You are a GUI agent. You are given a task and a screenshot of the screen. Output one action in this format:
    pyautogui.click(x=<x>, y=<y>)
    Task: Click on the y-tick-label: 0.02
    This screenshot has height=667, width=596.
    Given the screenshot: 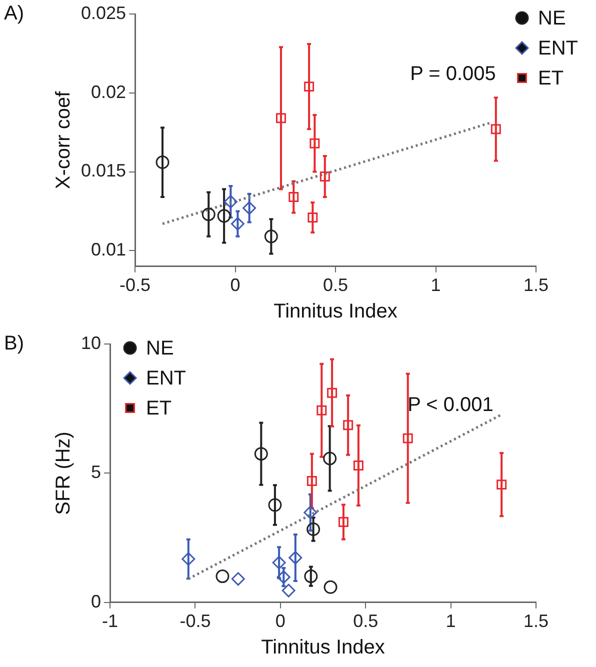 What is the action you would take?
    pyautogui.click(x=108, y=92)
    